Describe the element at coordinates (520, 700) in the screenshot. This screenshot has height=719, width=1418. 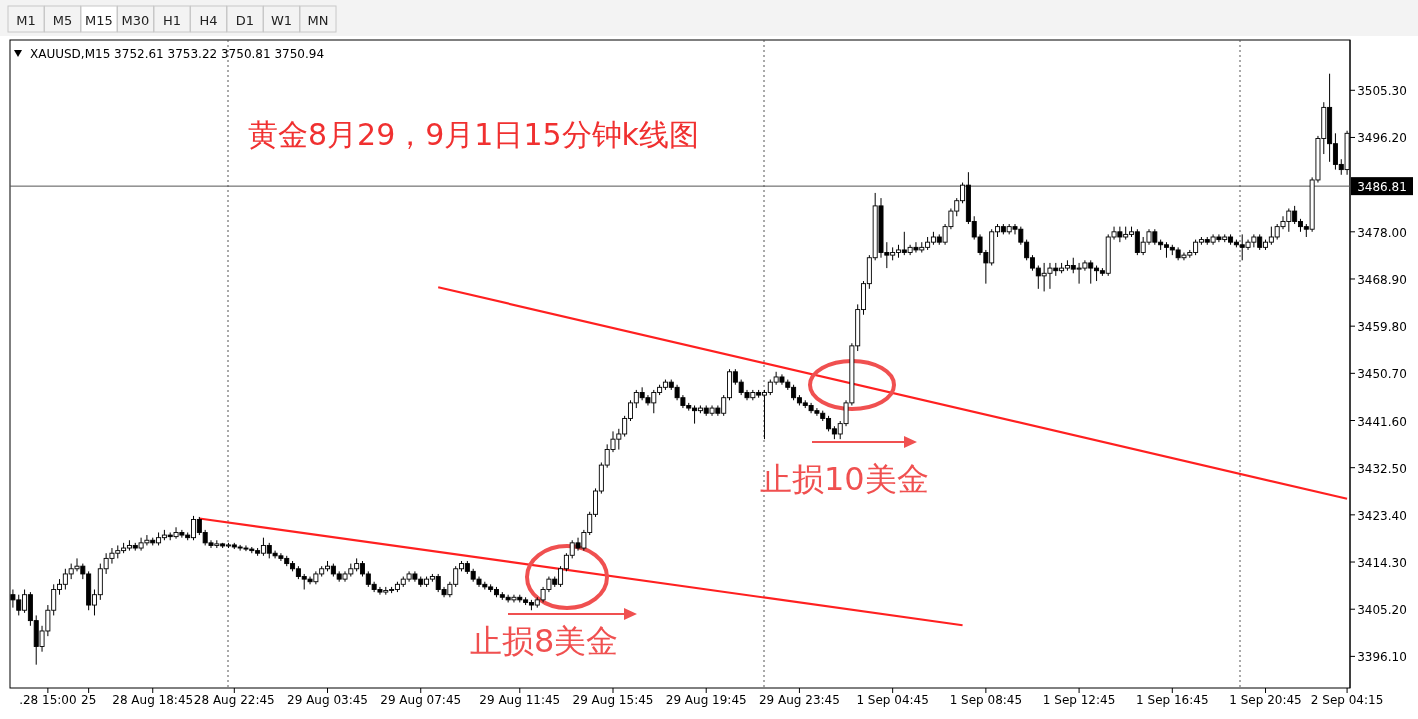
I see `x-tick-label: 29 Aug 11:45` at that location.